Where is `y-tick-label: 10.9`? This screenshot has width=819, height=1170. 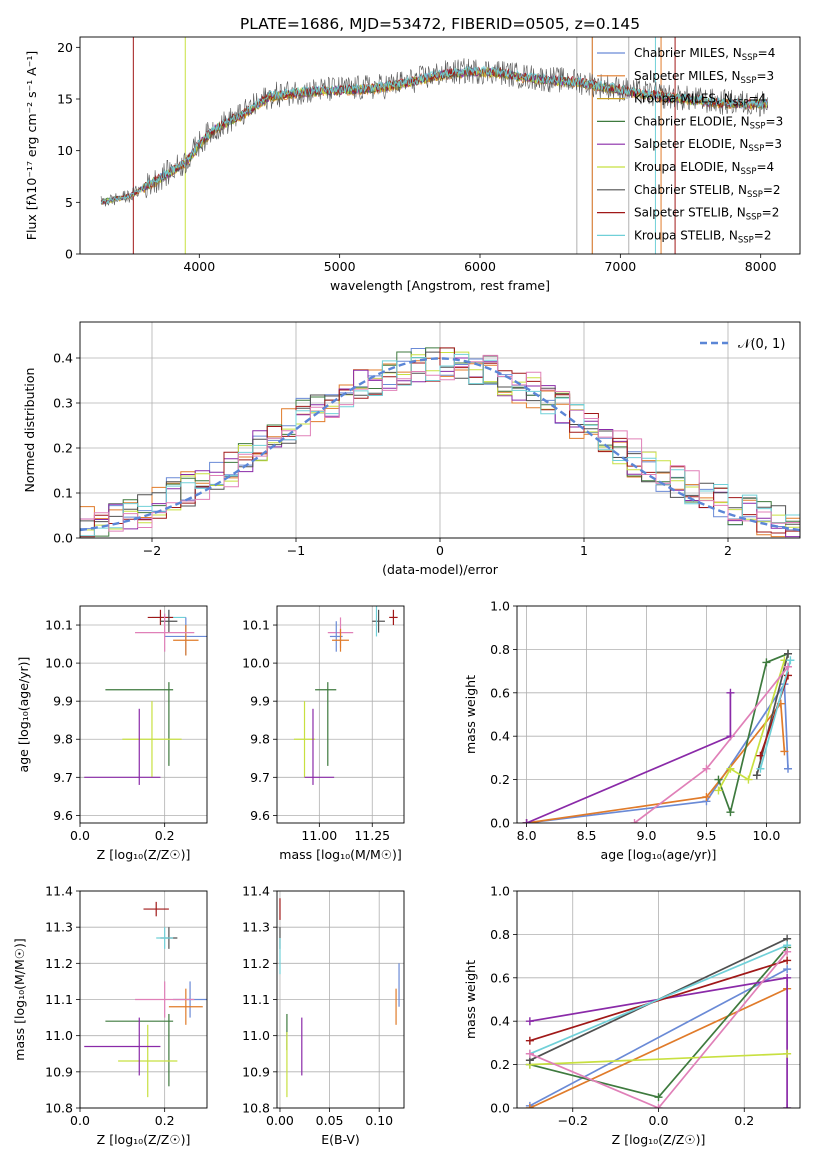
y-tick-label: 10.9 is located at coordinates (59, 1071).